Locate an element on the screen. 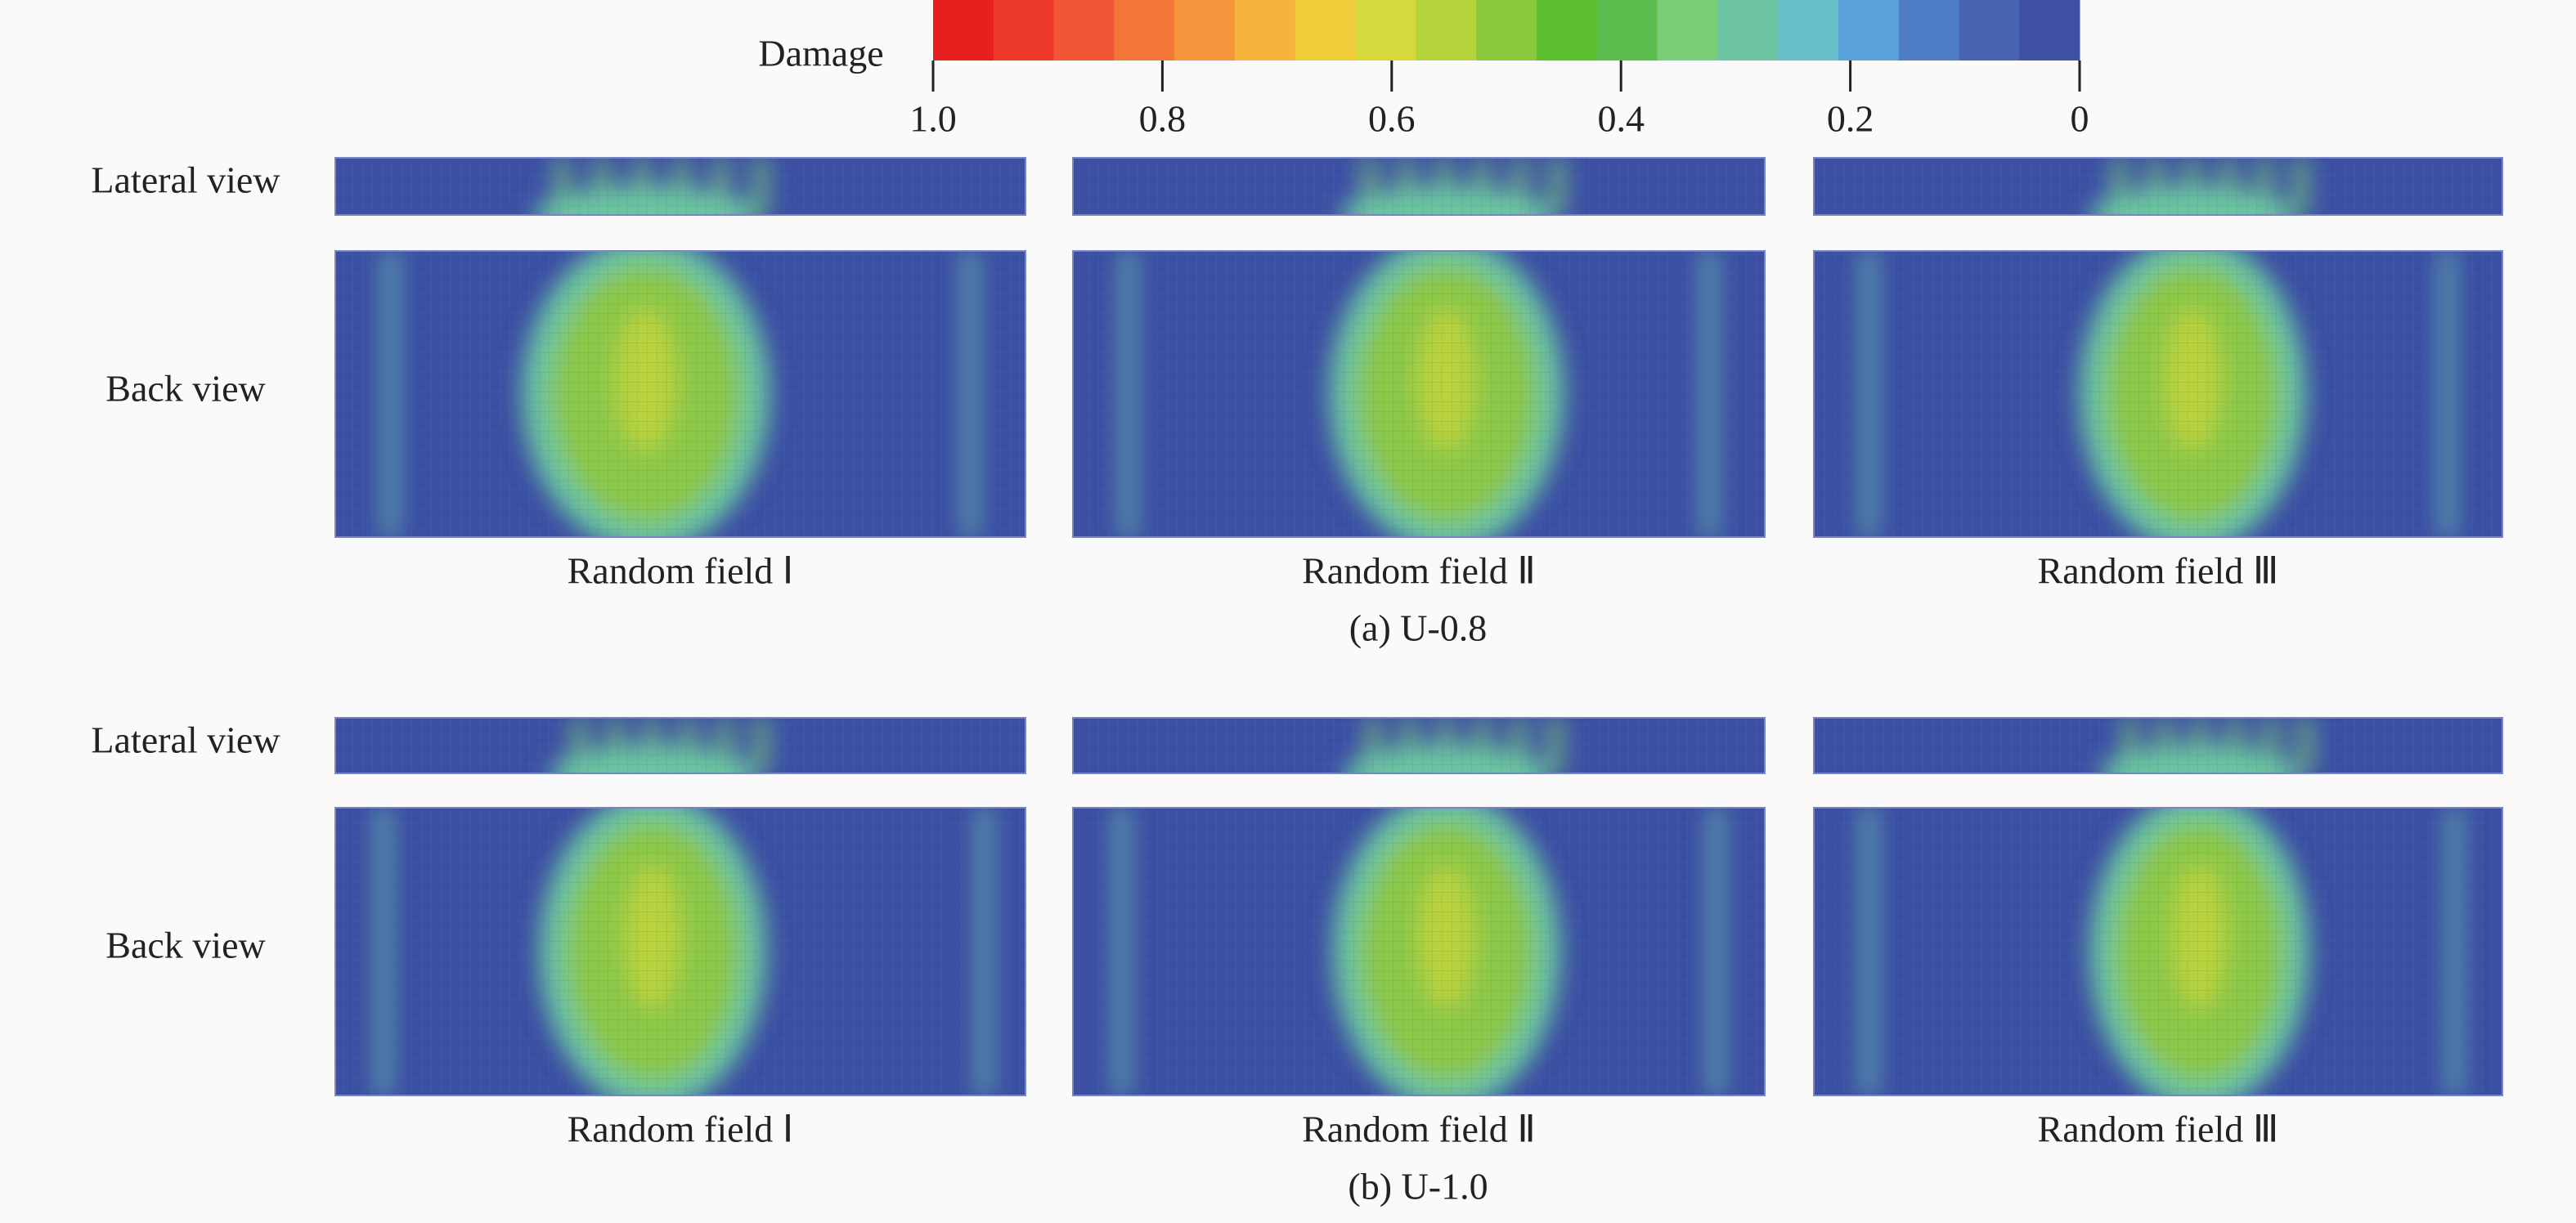 This screenshot has width=2576, height=1223. colorbar-tick-label: 0.2 is located at coordinates (1851, 119).